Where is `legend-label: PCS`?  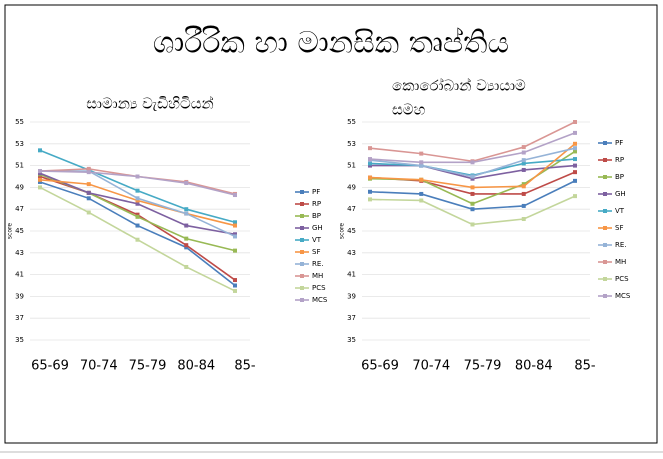 legend-label: PCS is located at coordinates (319, 288).